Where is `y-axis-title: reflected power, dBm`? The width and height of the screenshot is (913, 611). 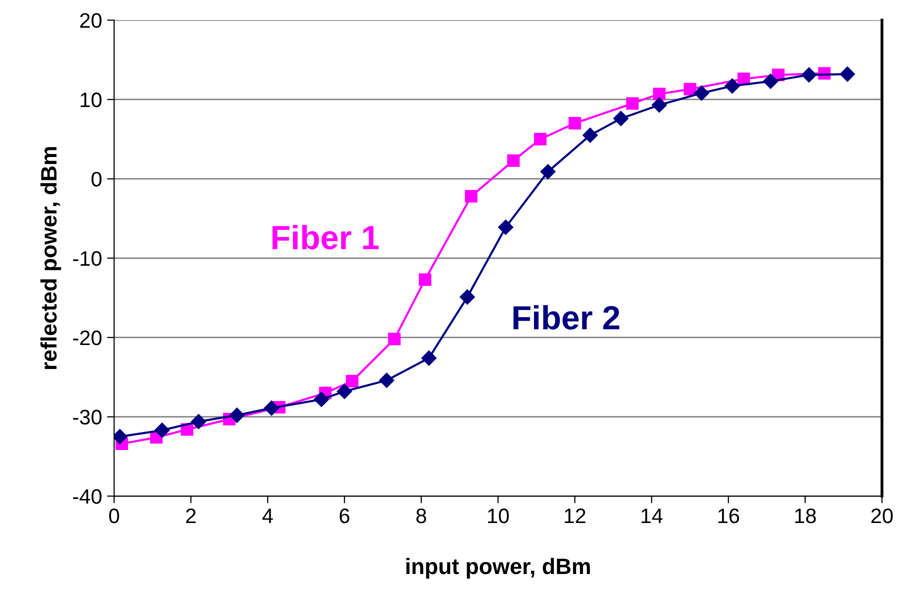
y-axis-title: reflected power, dBm is located at coordinates (51, 258).